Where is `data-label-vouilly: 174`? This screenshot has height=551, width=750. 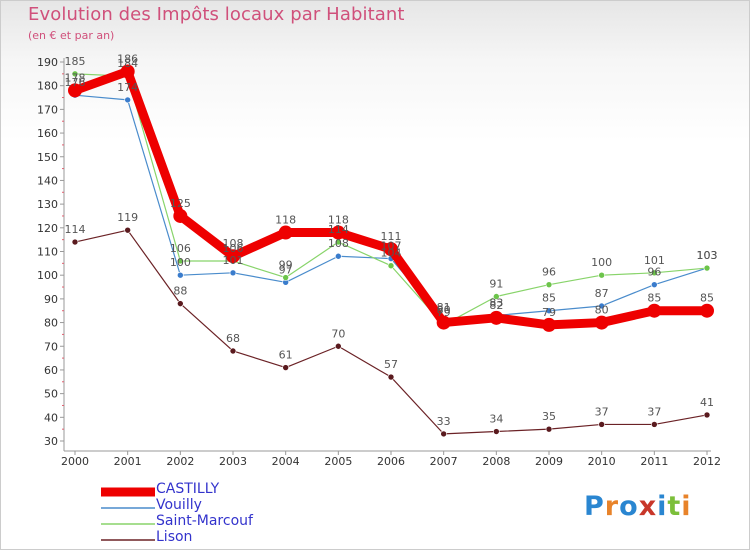 data-label-vouilly: 174 is located at coordinates (127, 87).